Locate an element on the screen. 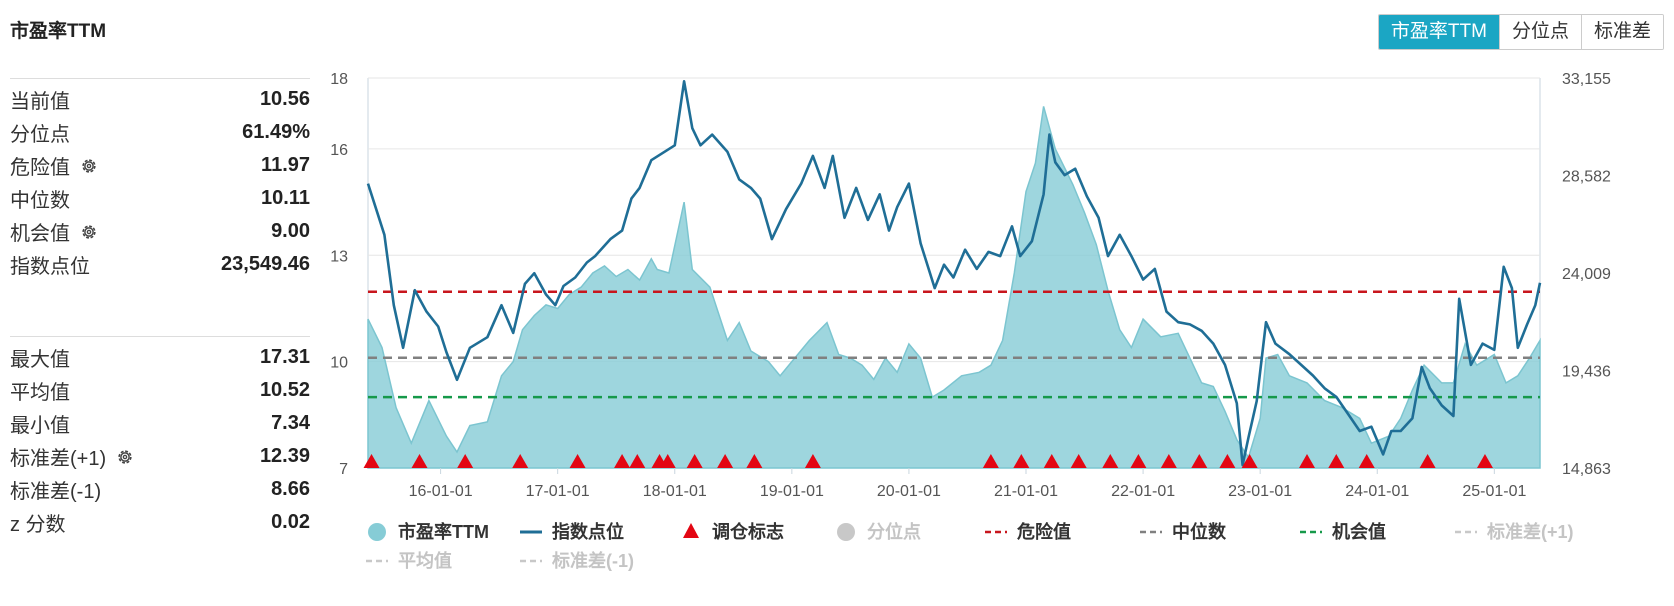 Image resolution: width=1674 pixels, height=606 pixels. left-axis-tick-label: 10 is located at coordinates (339, 363).